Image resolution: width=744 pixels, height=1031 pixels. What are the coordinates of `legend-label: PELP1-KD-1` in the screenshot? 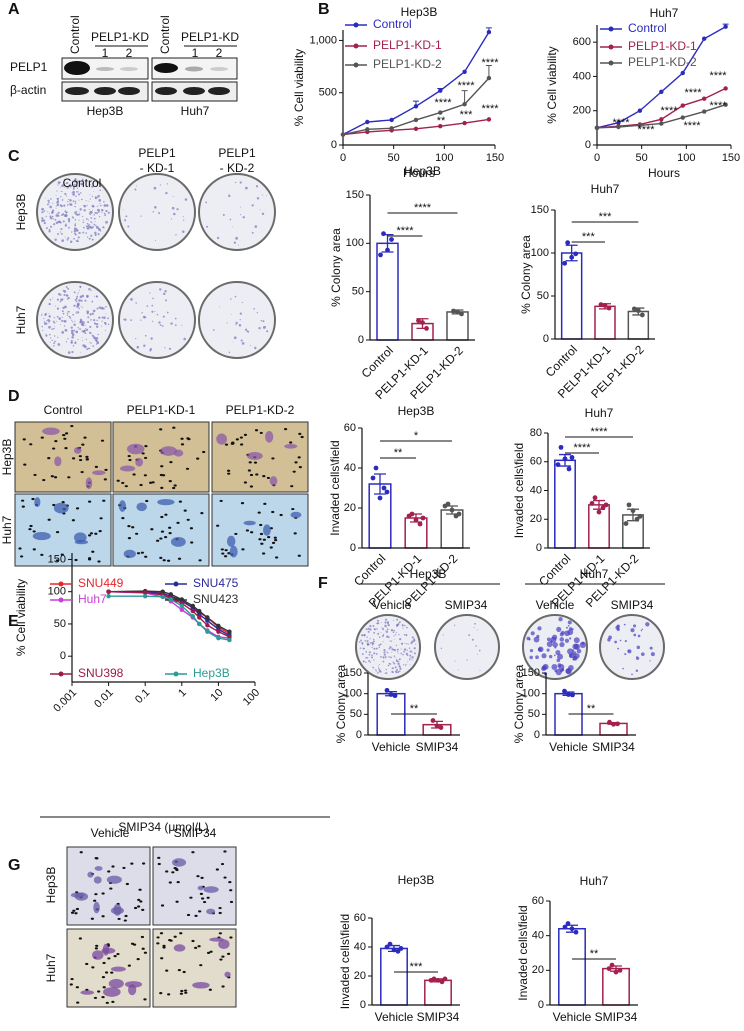 It's located at (662, 46).